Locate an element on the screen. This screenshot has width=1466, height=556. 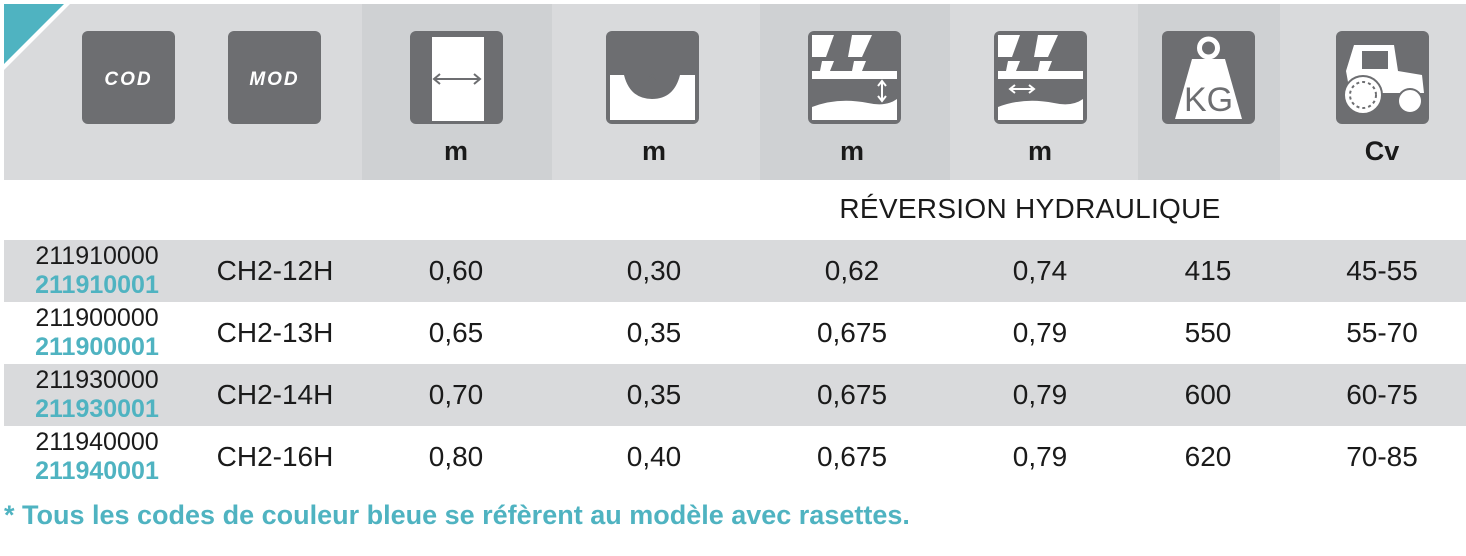
product-code: 211910000 is located at coordinates (97, 256).